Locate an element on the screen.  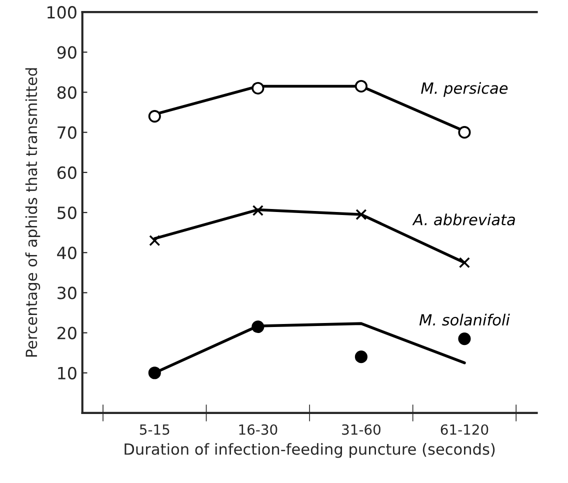
x-tick-label: 5-15 is located at coordinates (155, 429).